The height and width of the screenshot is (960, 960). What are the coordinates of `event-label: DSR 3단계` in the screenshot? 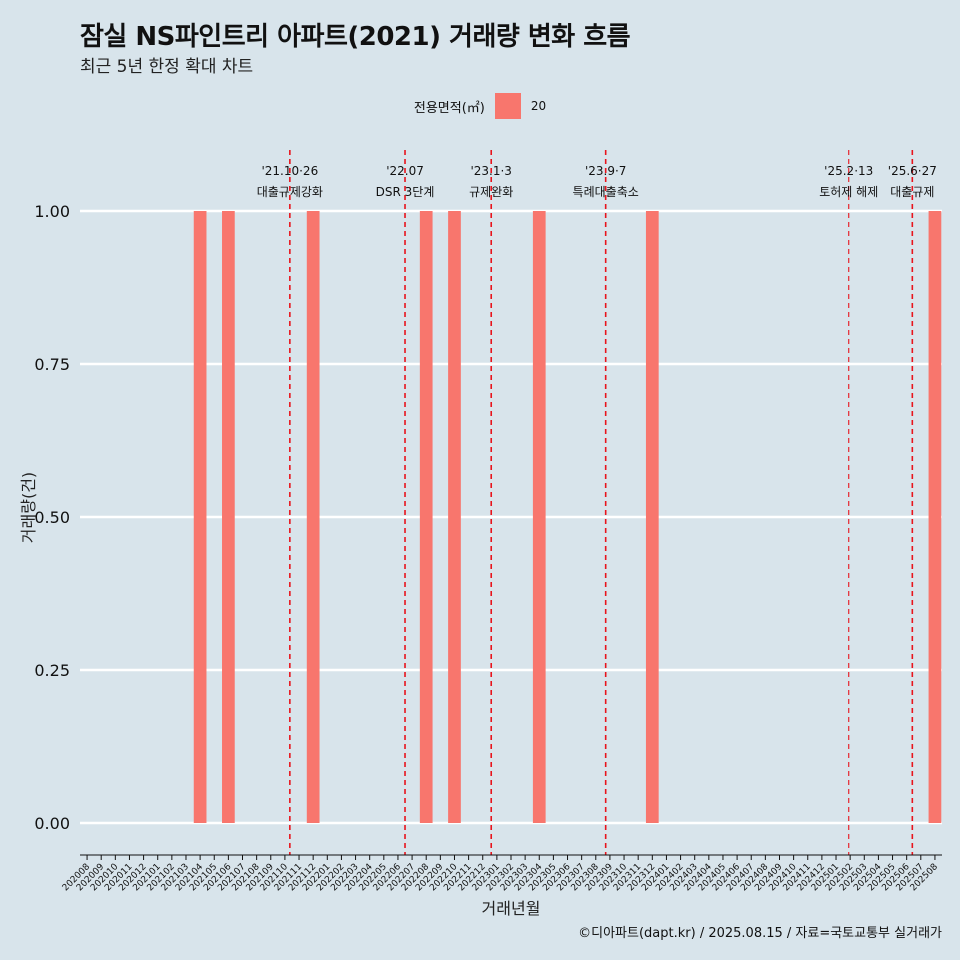 It's located at (405, 192).